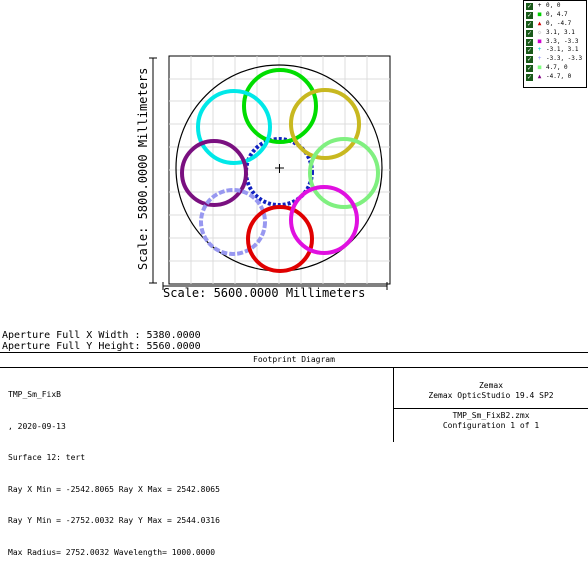 This screenshot has width=588, height=579. What do you see at coordinates (559, 23) in the screenshot?
I see `legend-label: 0, -4.7` at bounding box center [559, 23].